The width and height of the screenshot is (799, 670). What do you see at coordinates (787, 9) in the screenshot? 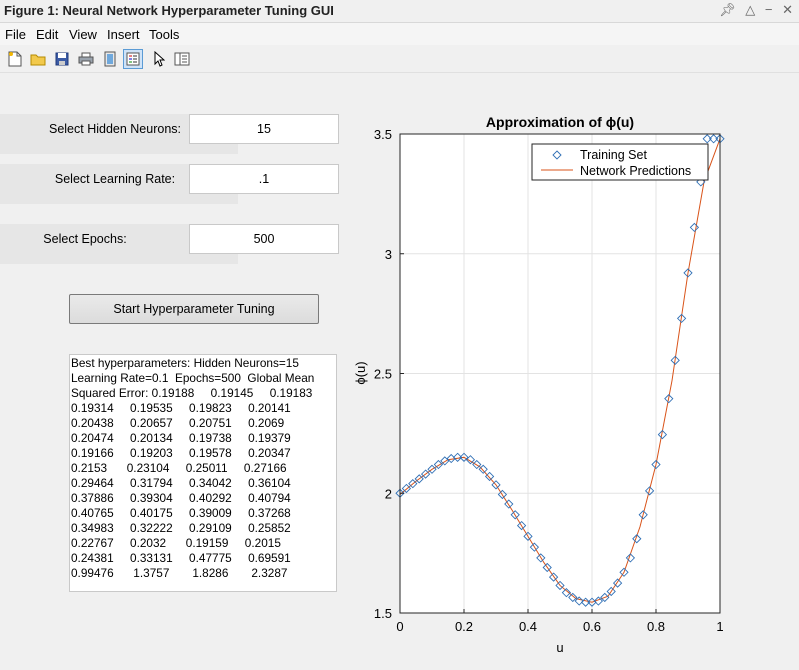
I see `close-icon: ✕` at bounding box center [787, 9].